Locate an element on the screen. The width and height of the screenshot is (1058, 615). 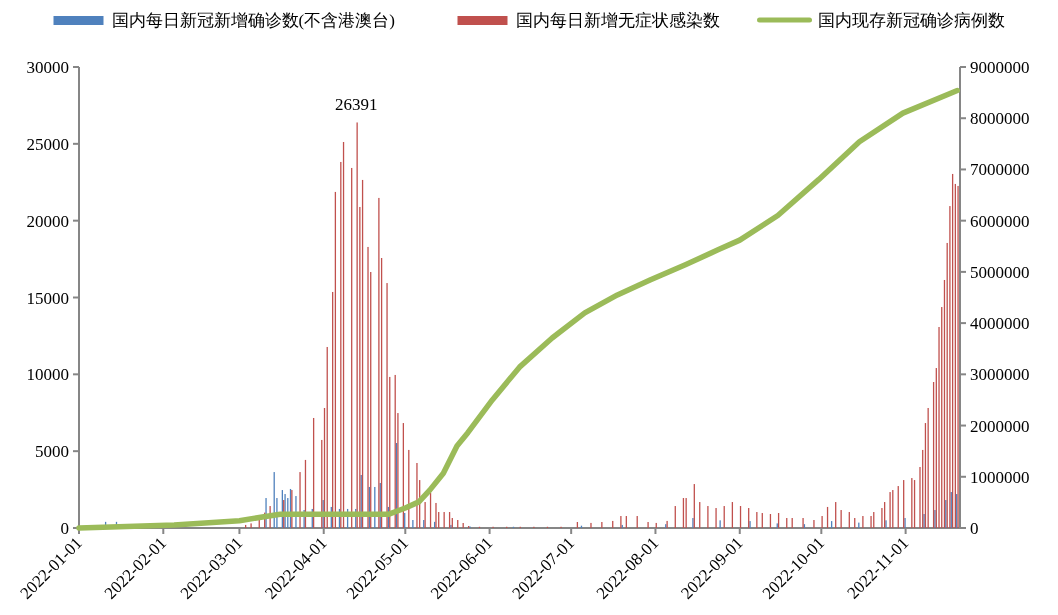
y-tick-label: 5000 is located at coordinates (52, 452).